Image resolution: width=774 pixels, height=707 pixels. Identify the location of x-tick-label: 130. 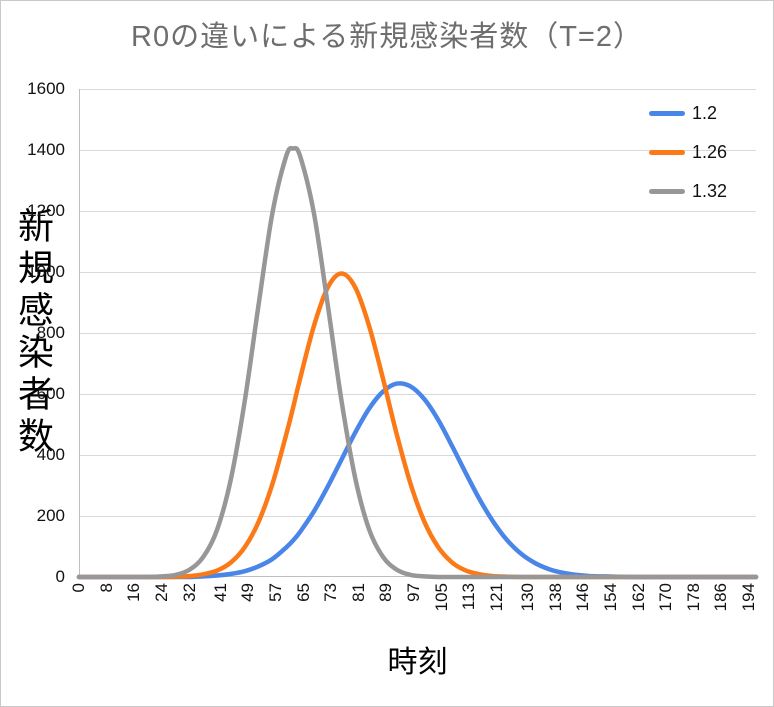
(528, 597).